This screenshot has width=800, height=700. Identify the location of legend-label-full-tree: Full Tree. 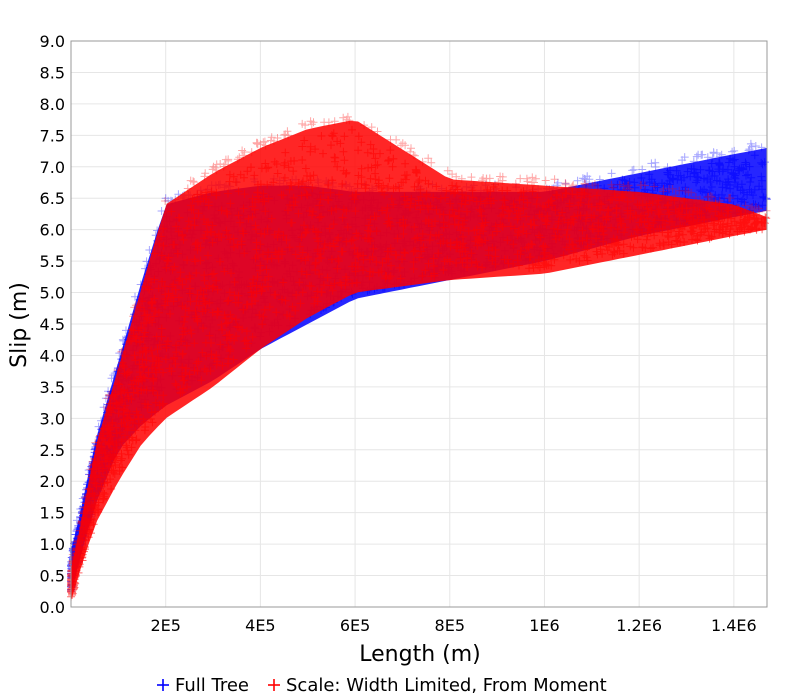
(212, 685).